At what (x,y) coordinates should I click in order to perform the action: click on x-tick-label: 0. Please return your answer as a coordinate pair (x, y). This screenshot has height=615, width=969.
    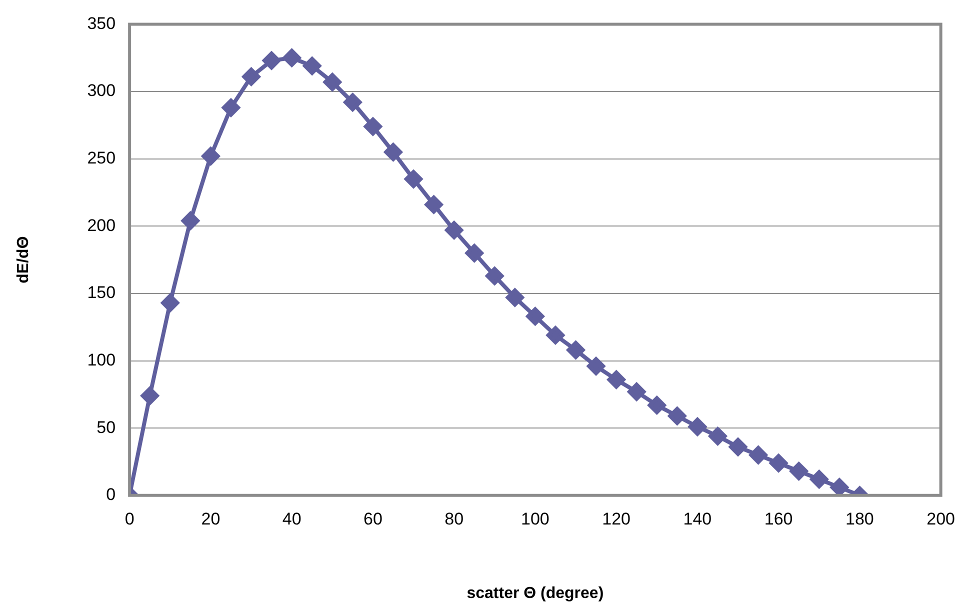
    Looking at the image, I should click on (129, 518).